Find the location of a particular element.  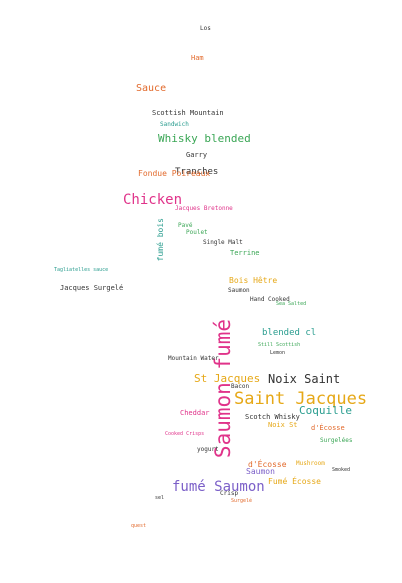

word: Lemon is located at coordinates (278, 353).